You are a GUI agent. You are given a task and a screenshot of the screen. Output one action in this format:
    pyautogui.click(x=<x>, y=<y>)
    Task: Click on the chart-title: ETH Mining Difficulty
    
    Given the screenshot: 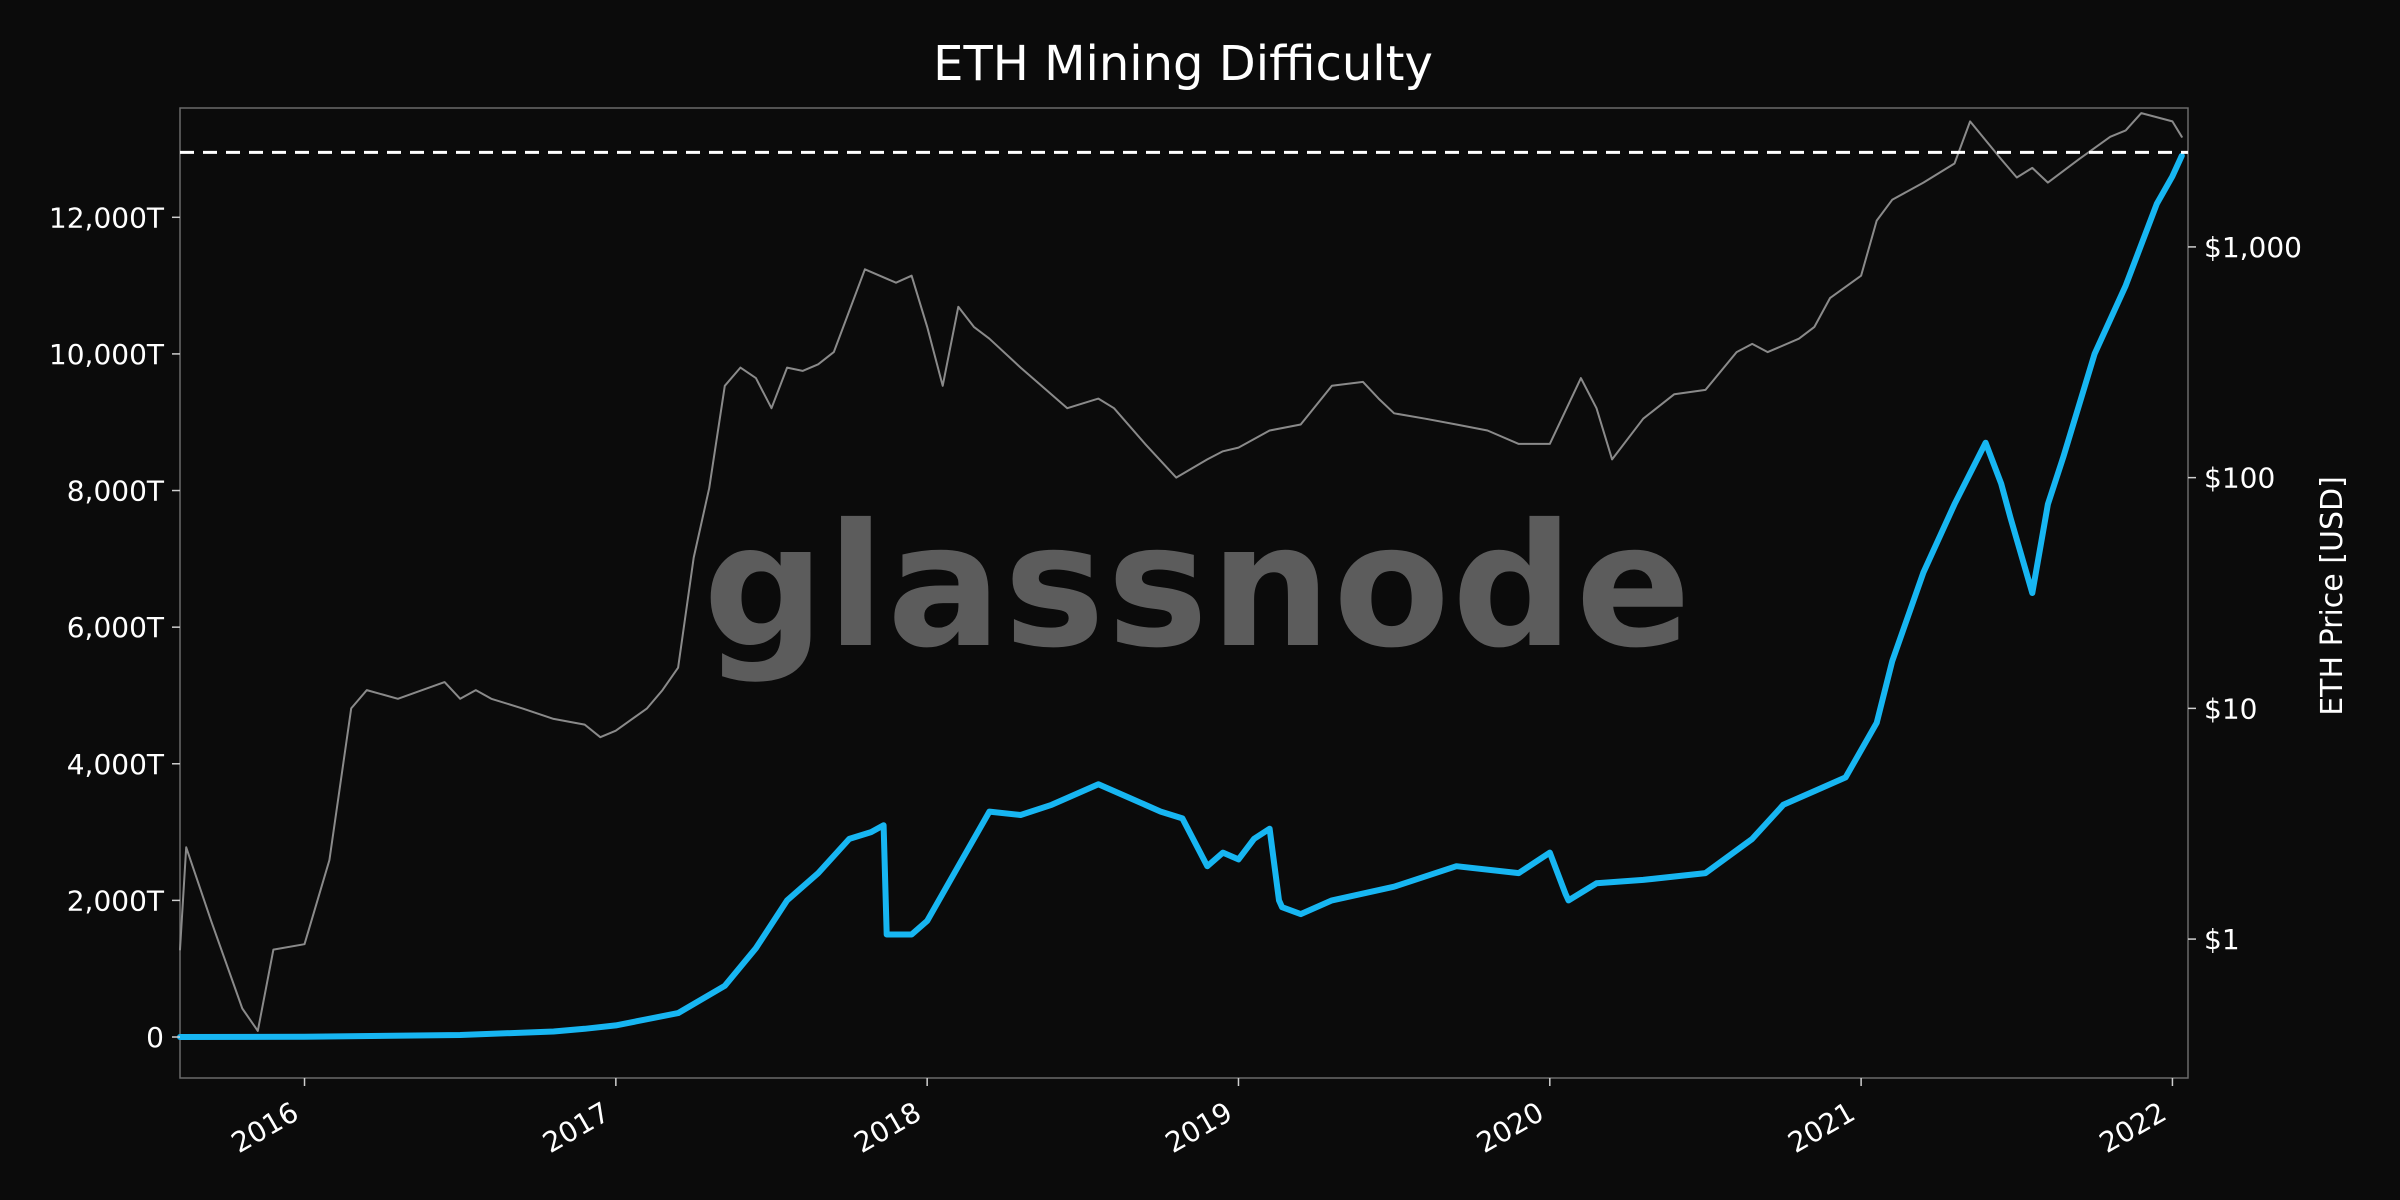 What is the action you would take?
    pyautogui.click(x=1183, y=64)
    